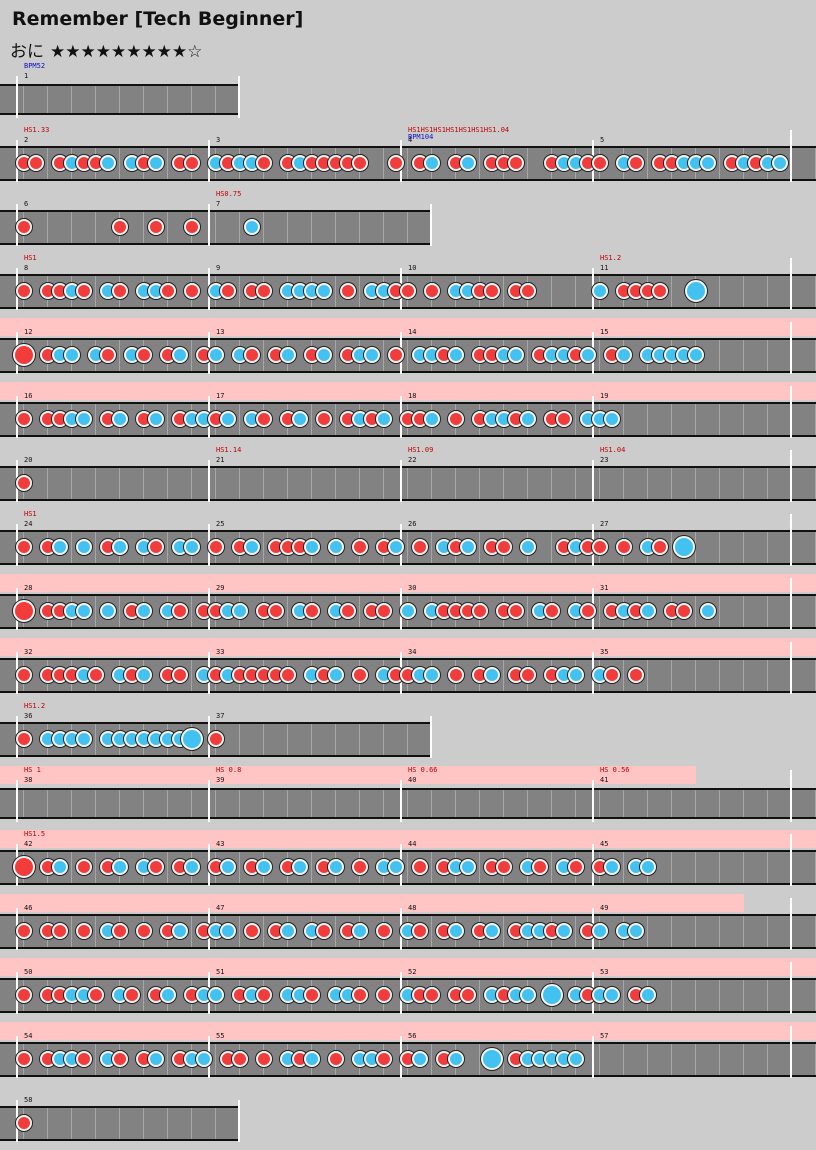 The height and width of the screenshot is (1150, 816). I want to click on measure-number: 56, so click(412, 1036).